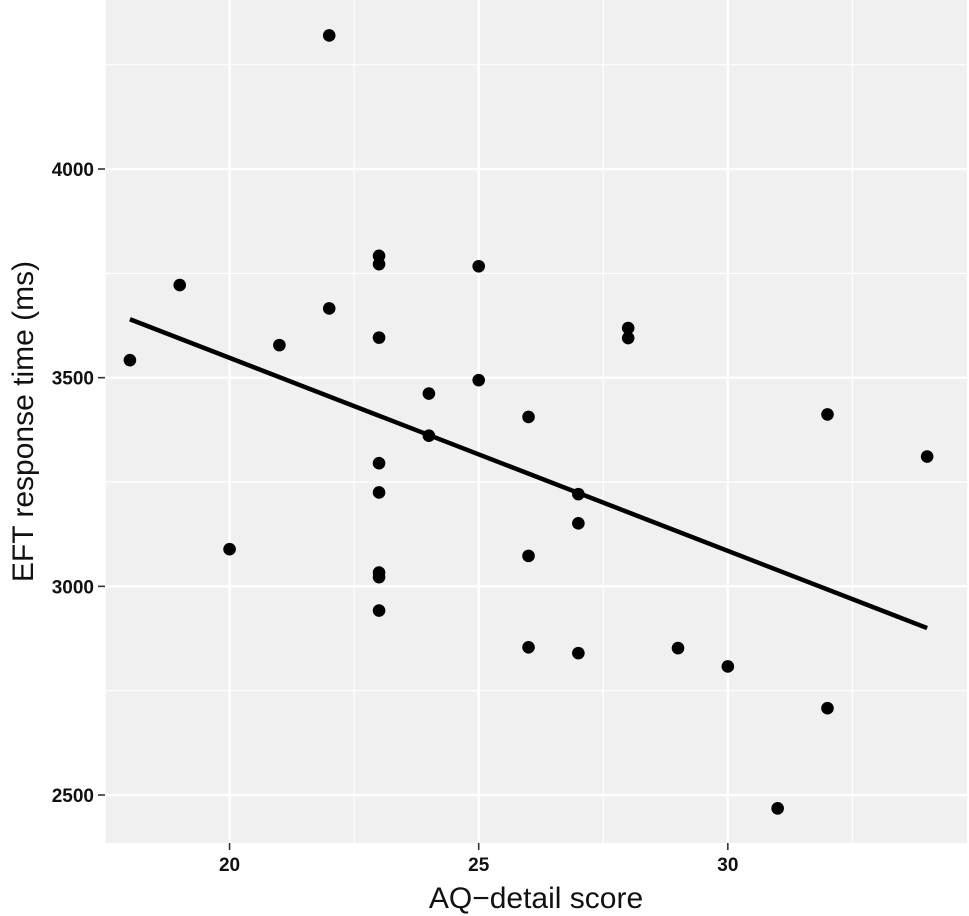  Describe the element at coordinates (23, 421) in the screenshot. I see `y-axis-title: EFT response time (ms)` at that location.